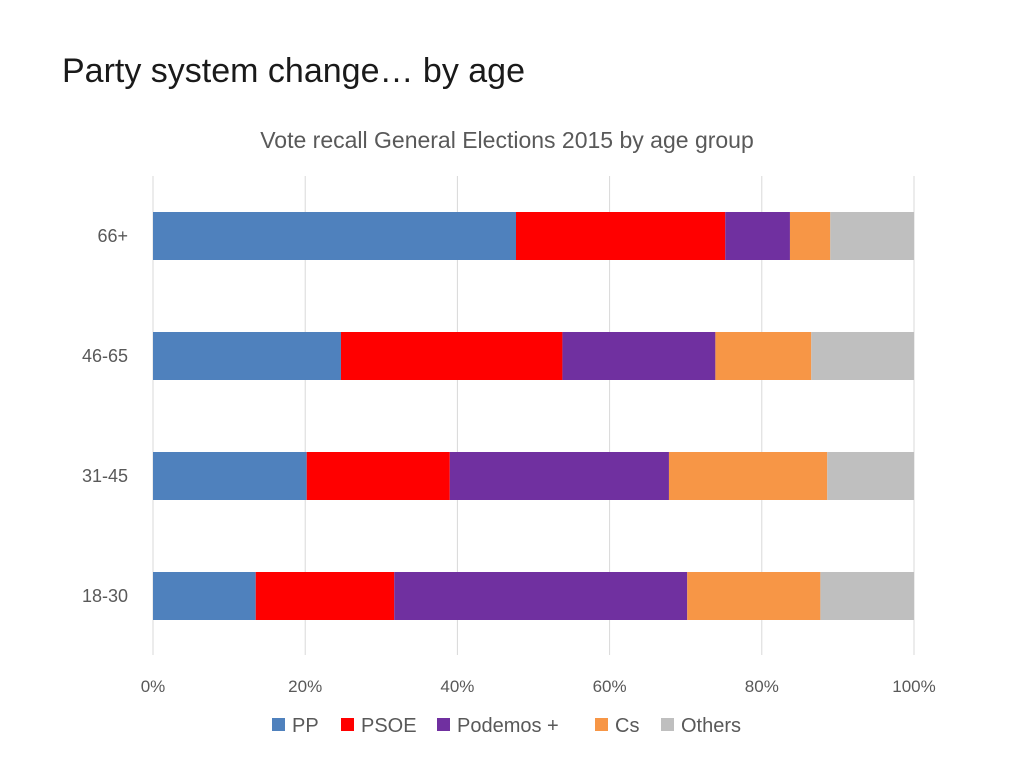 The width and height of the screenshot is (1024, 768). Describe the element at coordinates (112, 236) in the screenshot. I see `category-label: 66+` at that location.